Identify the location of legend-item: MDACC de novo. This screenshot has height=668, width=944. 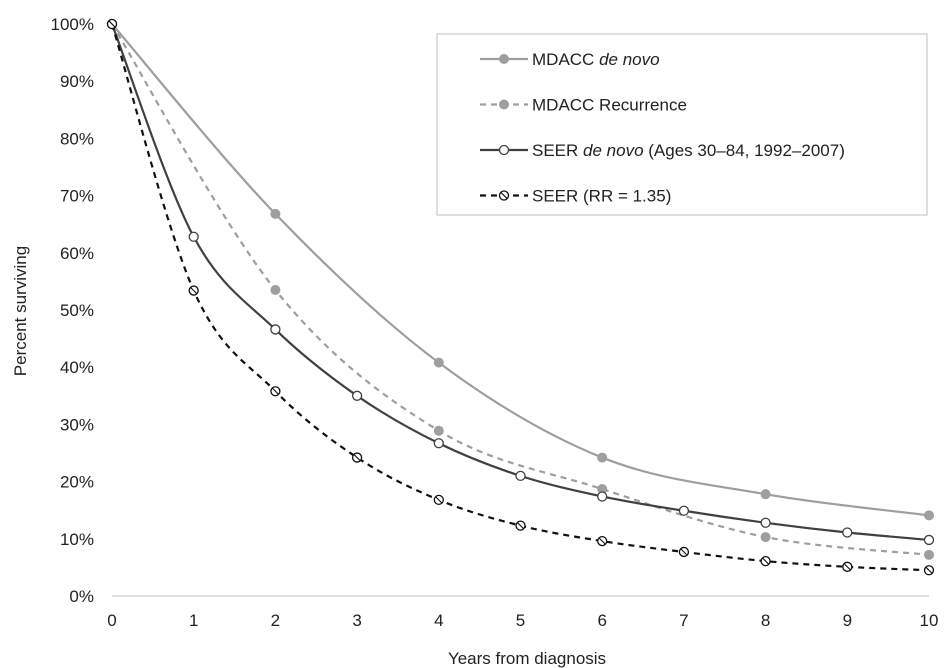
(570, 59).